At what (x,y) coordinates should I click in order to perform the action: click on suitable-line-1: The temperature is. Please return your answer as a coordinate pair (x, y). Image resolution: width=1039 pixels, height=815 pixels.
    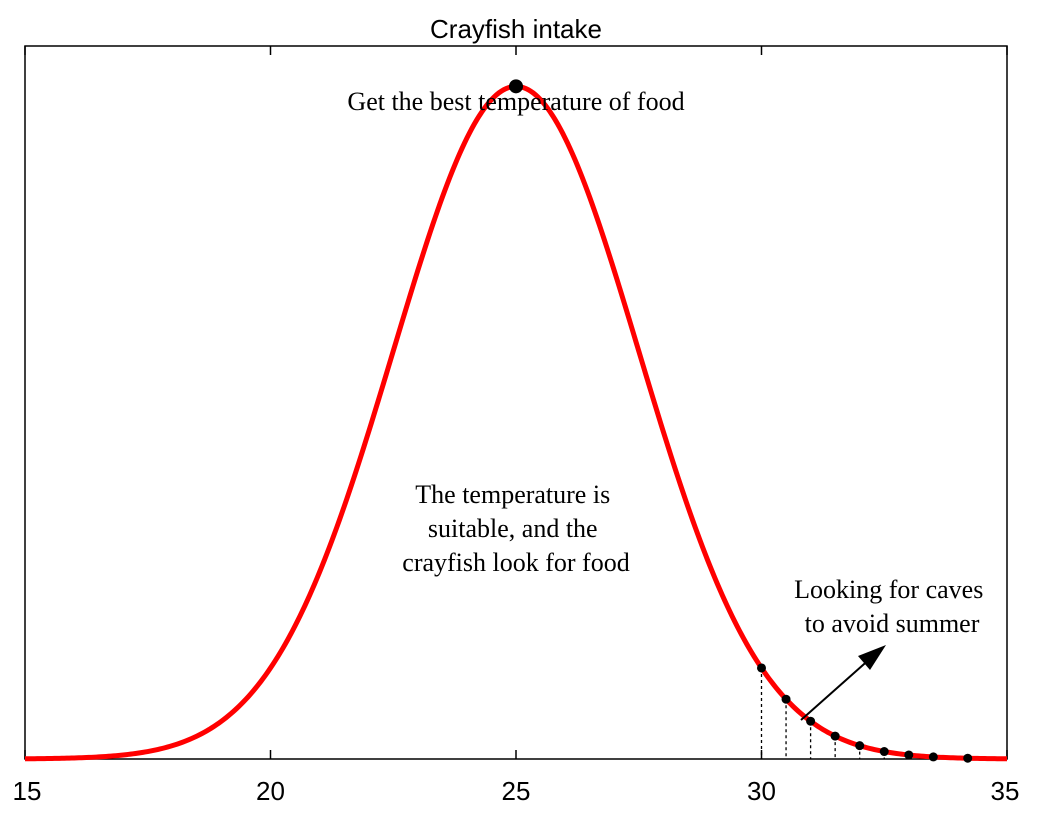
    Looking at the image, I should click on (512, 494).